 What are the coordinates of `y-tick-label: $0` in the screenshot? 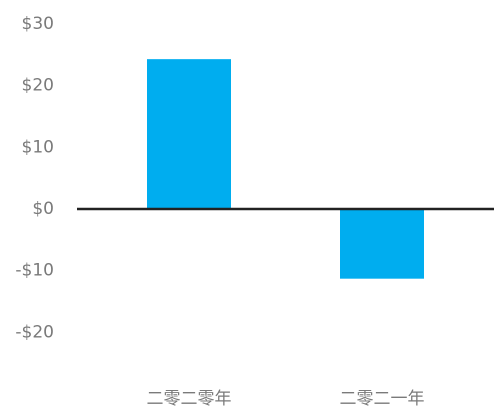 It's located at (43, 209).